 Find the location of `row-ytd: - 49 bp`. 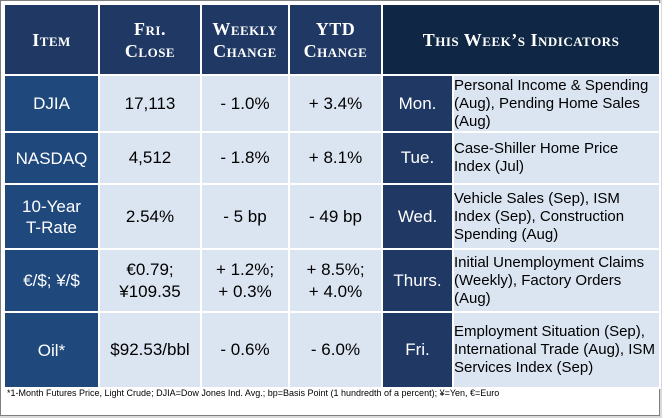

row-ytd: - 49 bp is located at coordinates (335, 216).